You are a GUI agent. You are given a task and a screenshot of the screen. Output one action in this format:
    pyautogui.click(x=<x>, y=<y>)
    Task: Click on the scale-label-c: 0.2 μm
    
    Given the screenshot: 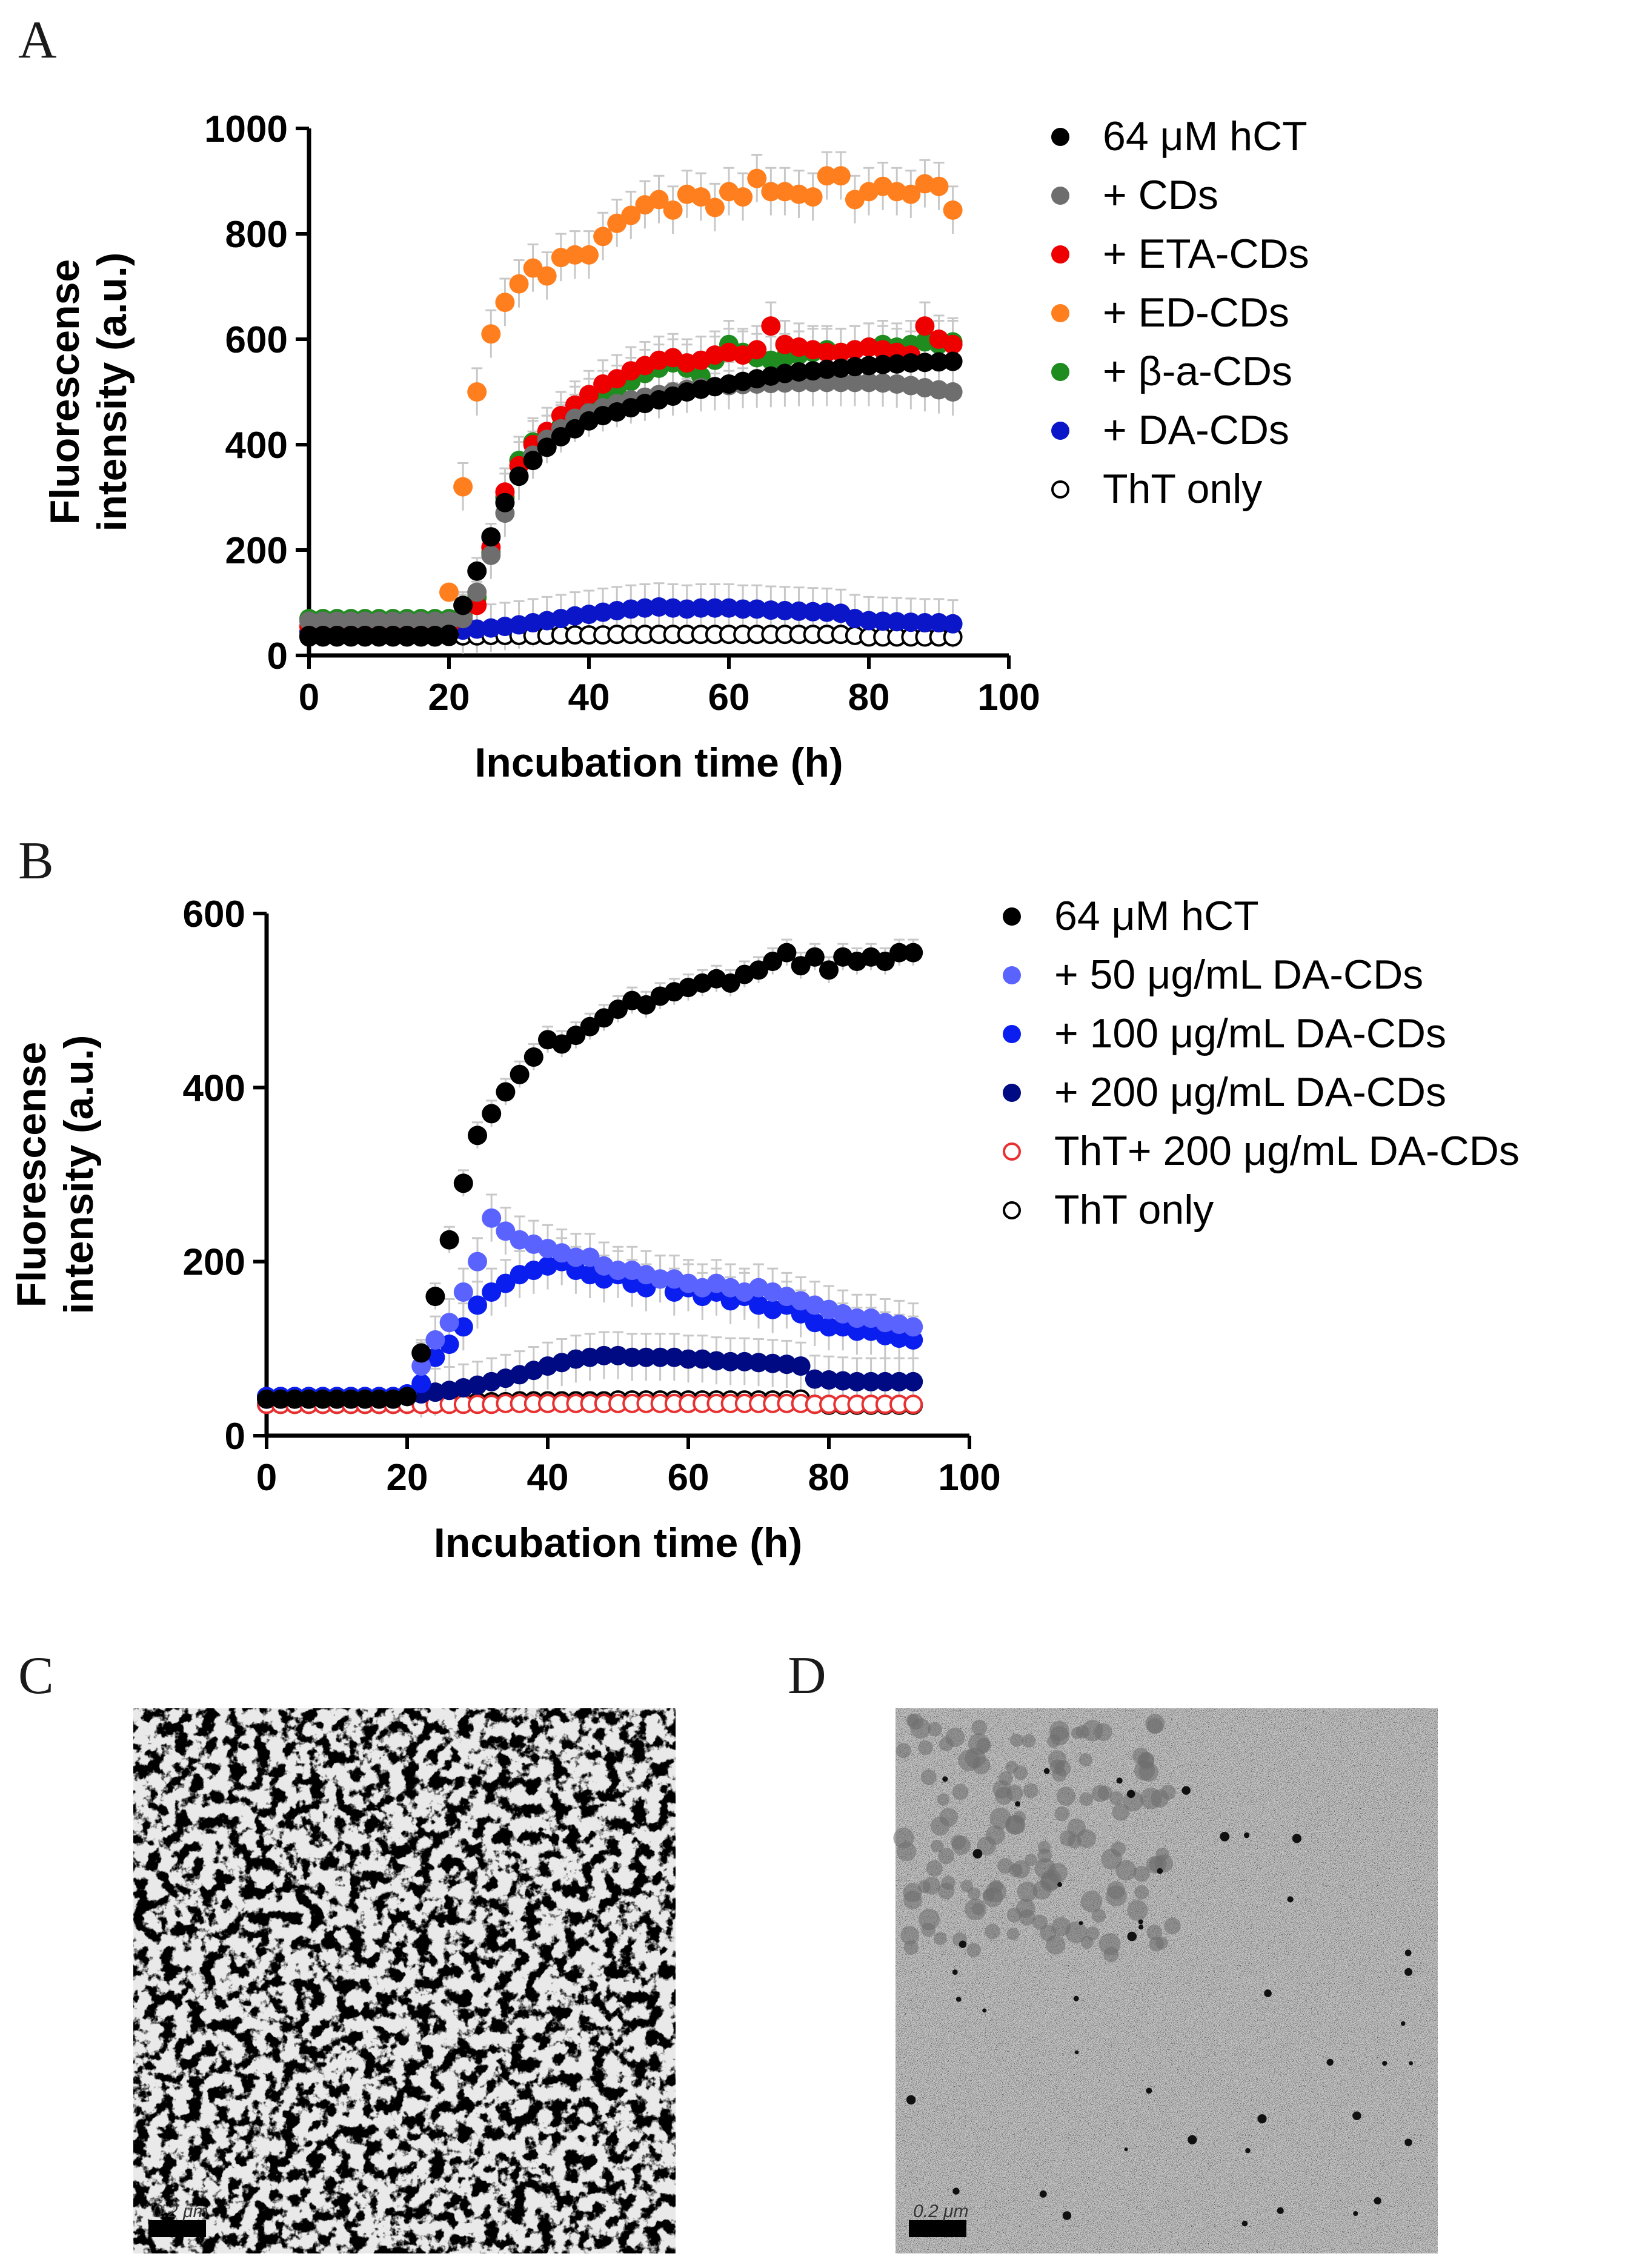 What is the action you would take?
    pyautogui.click(x=180, y=2211)
    